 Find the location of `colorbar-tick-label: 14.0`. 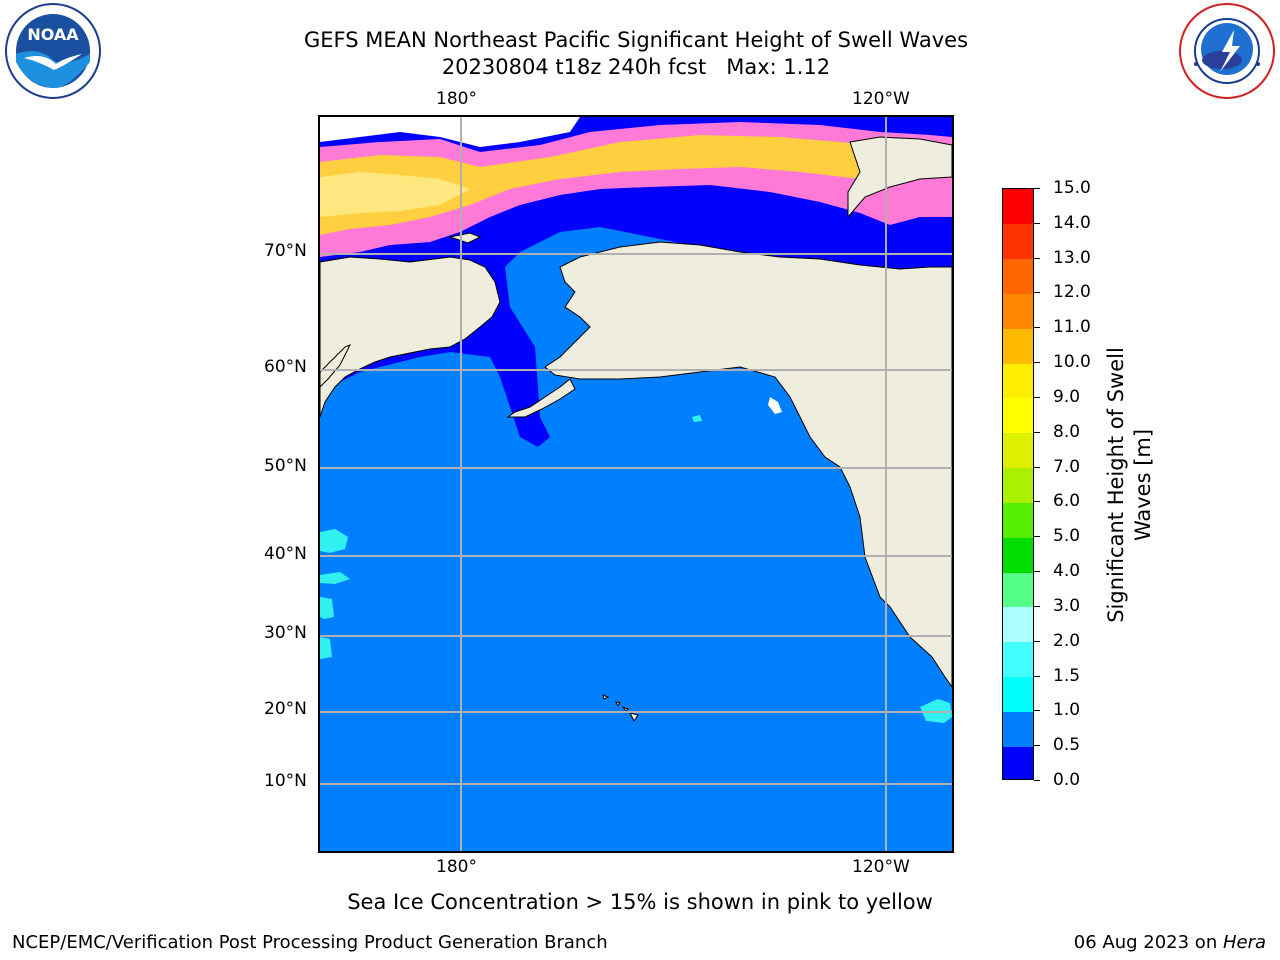

colorbar-tick-label: 14.0 is located at coordinates (1072, 222).